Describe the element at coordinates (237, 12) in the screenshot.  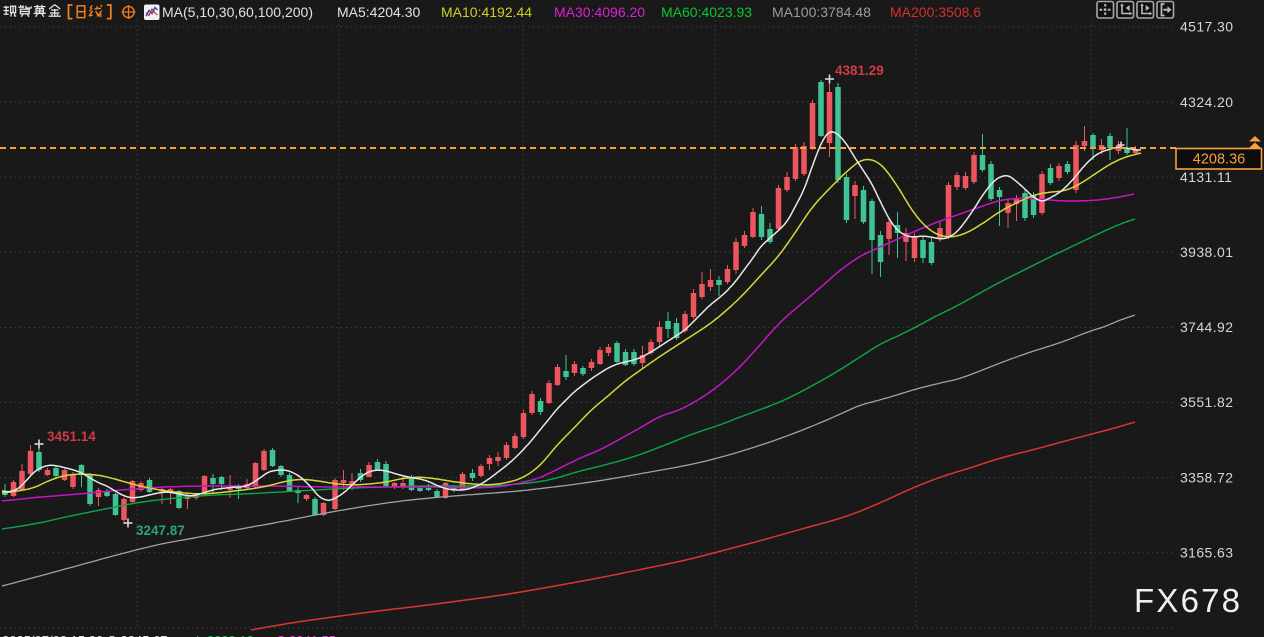
I see `svg-text: MA(5,10,30,60,100,200)` at that location.